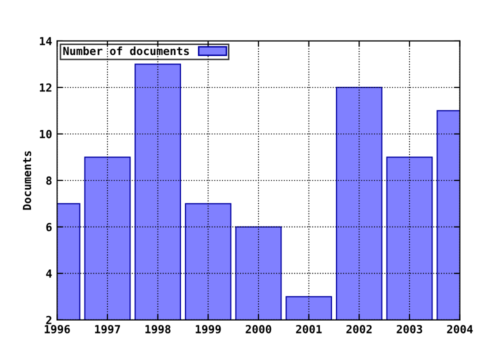 This screenshot has width=480, height=350. Describe the element at coordinates (27, 180) in the screenshot. I see `y-axis-title: Documents` at that location.